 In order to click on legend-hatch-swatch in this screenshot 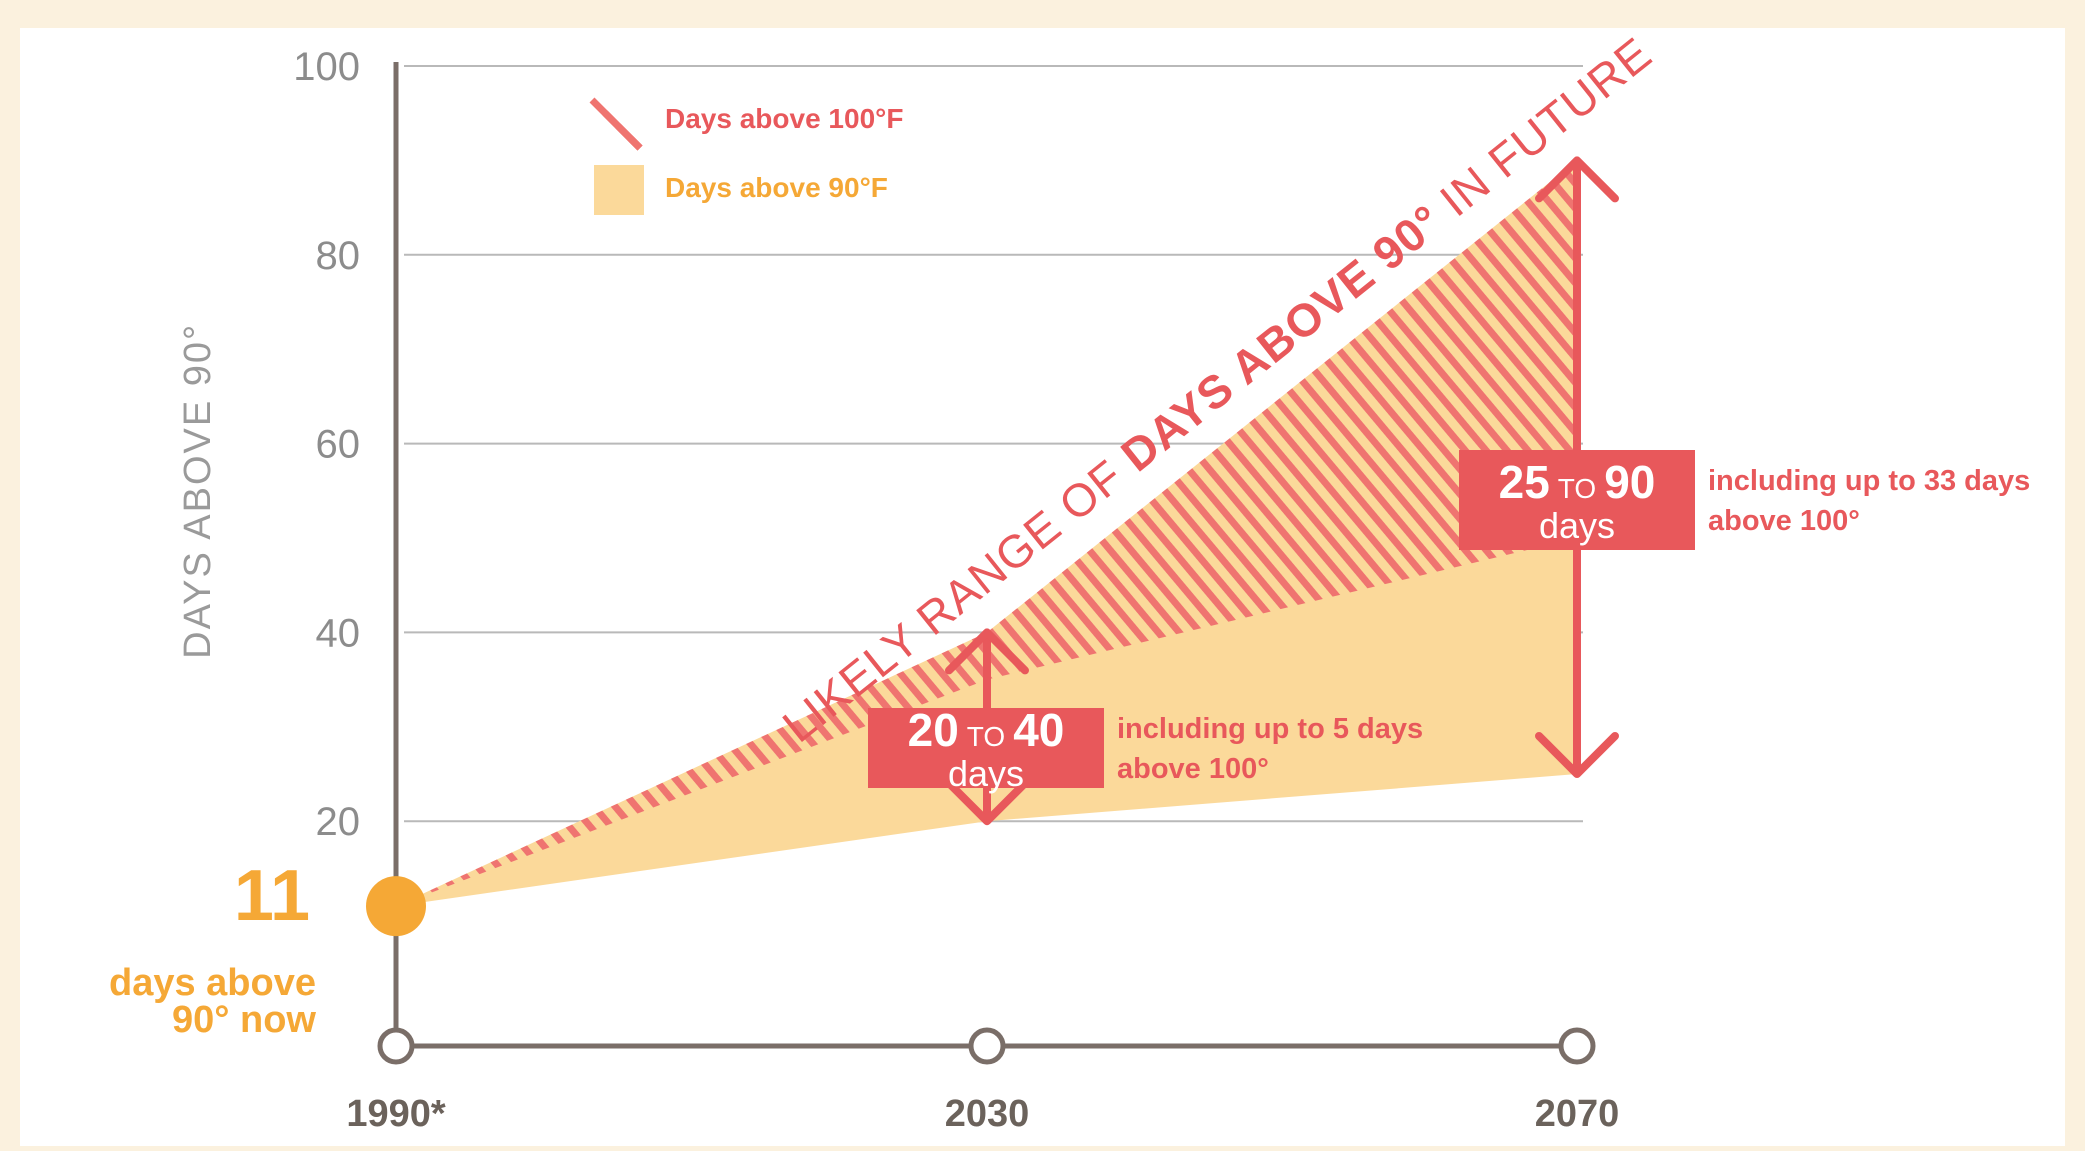, I will do `click(616, 124)`.